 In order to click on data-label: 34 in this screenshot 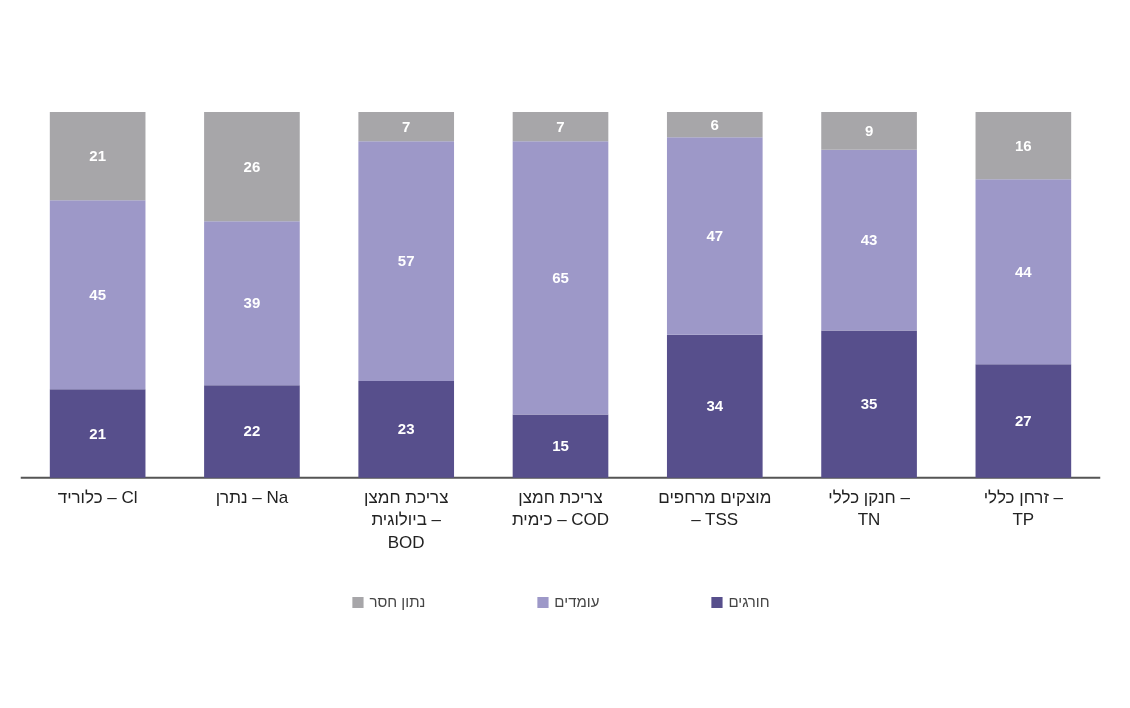, I will do `click(715, 406)`.